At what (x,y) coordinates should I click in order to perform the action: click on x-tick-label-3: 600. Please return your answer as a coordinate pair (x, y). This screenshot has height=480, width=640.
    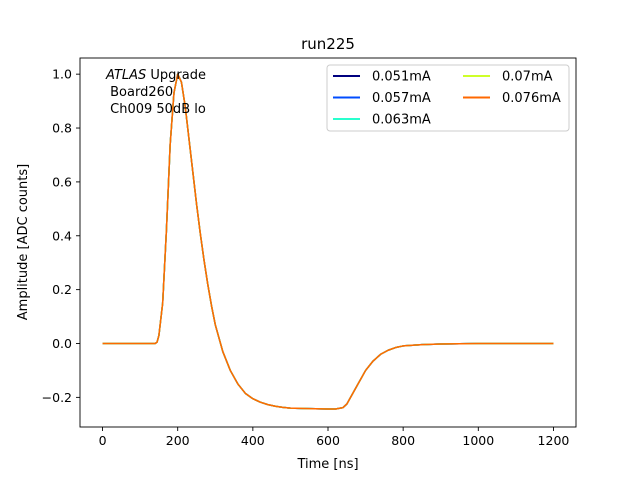
    Looking at the image, I should click on (328, 440).